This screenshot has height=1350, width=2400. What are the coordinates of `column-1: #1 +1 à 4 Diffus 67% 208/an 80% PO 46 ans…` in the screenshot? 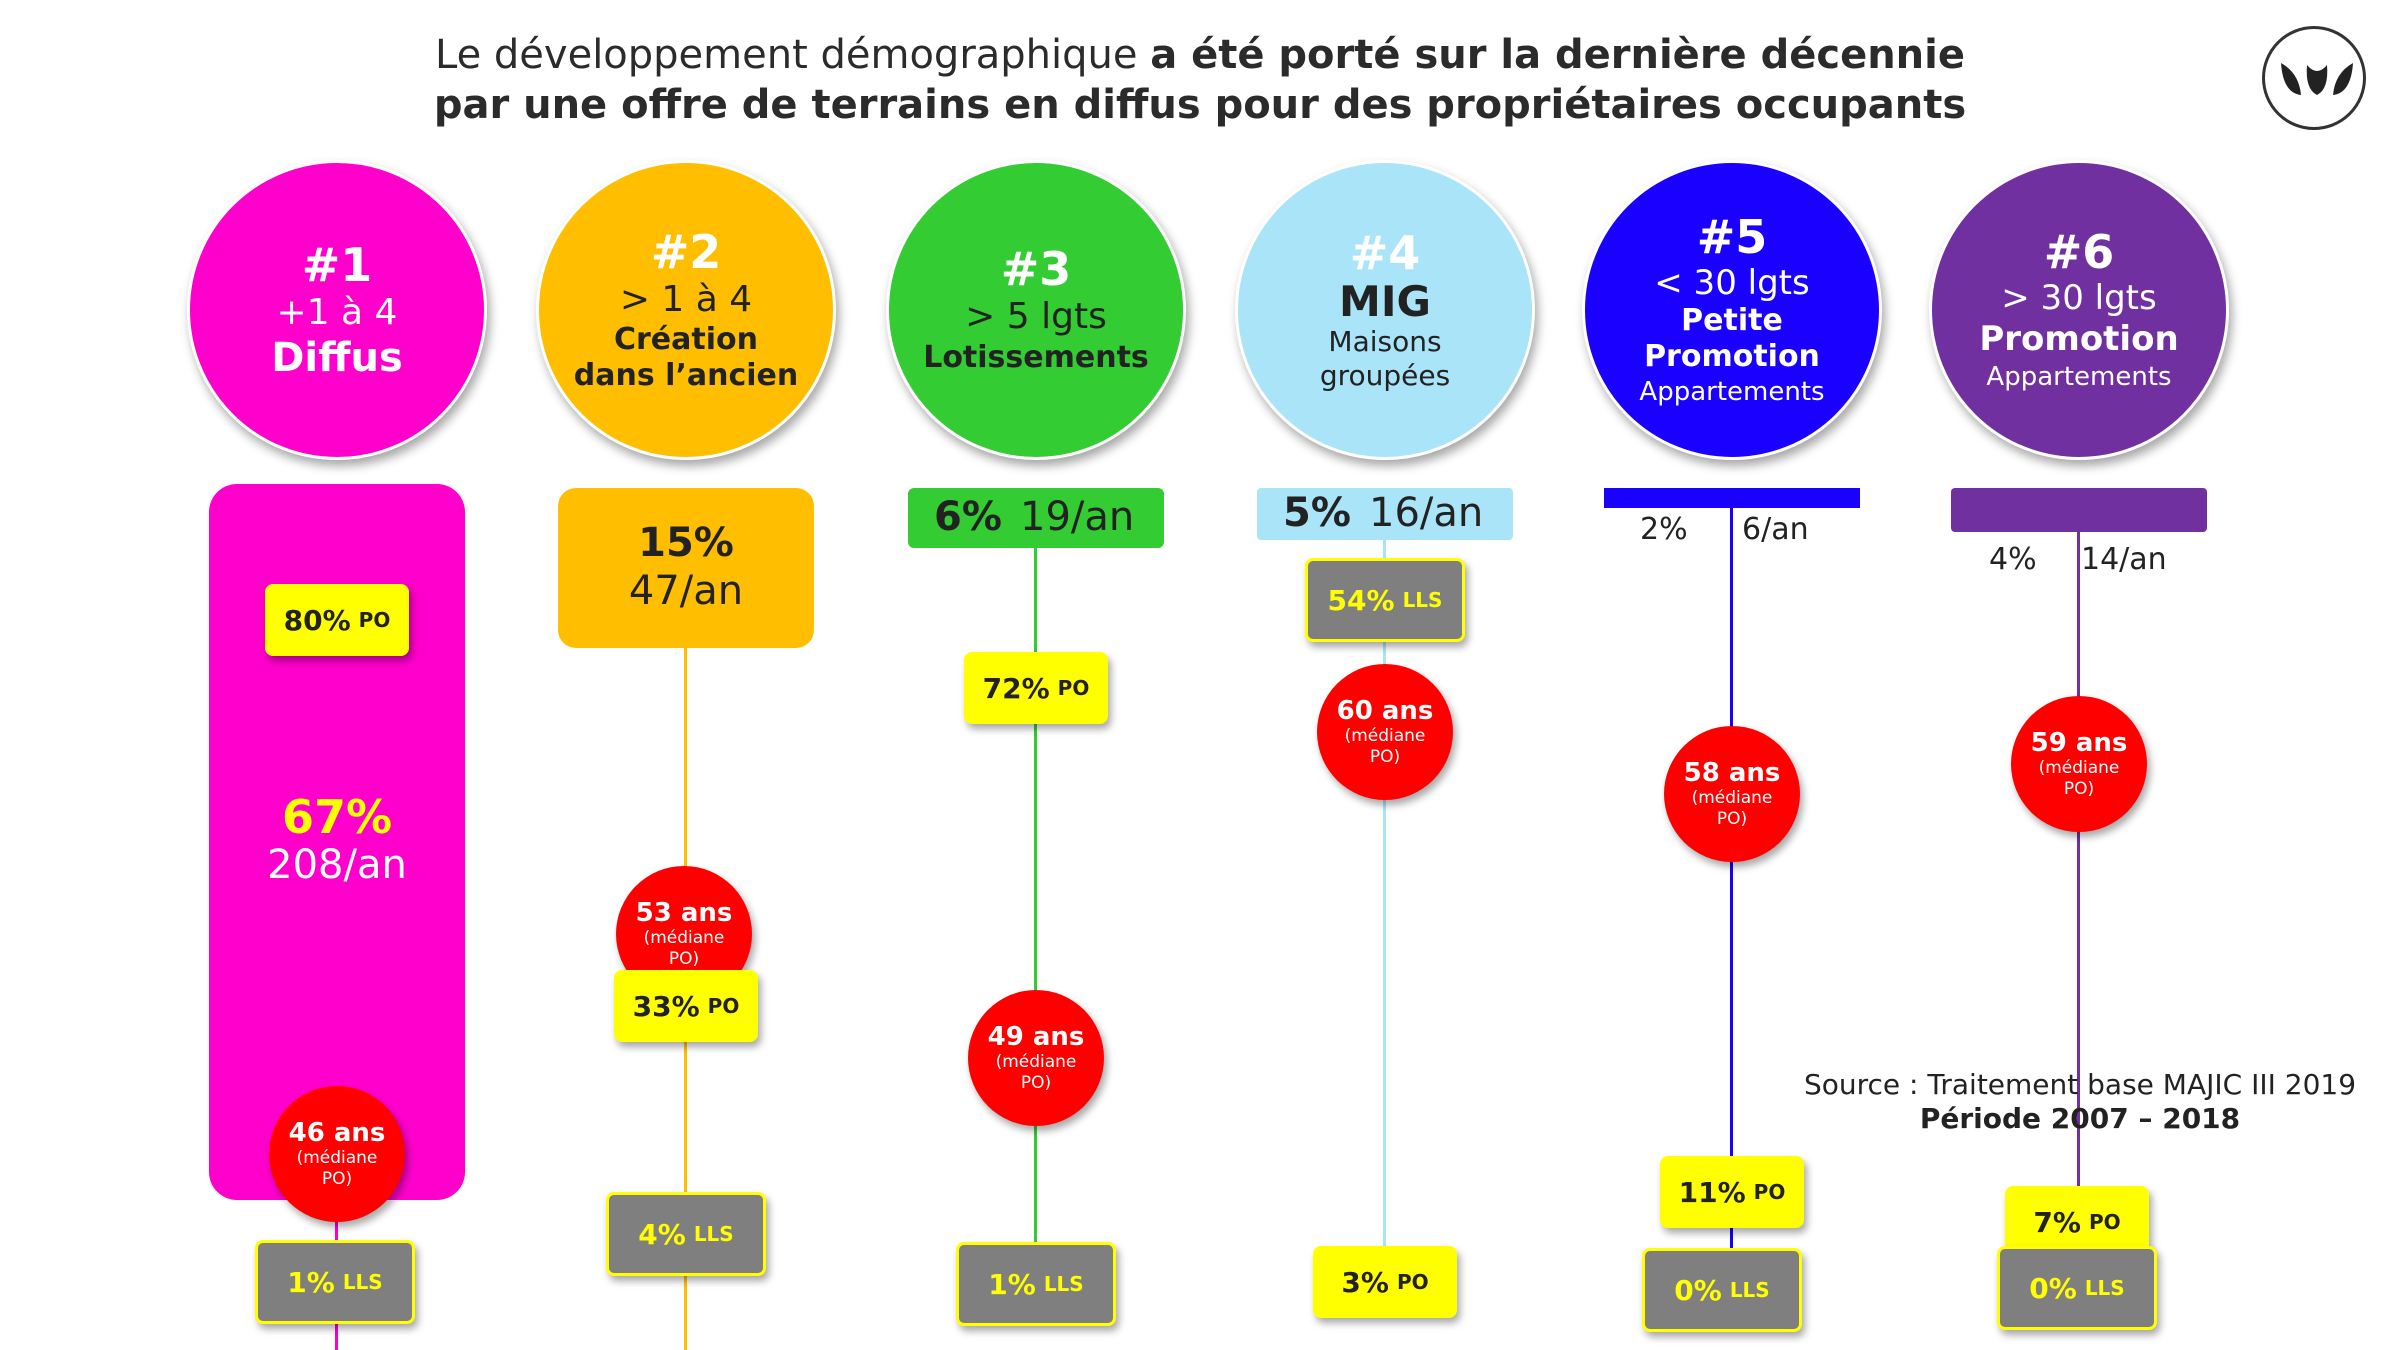 It's located at (337, 675).